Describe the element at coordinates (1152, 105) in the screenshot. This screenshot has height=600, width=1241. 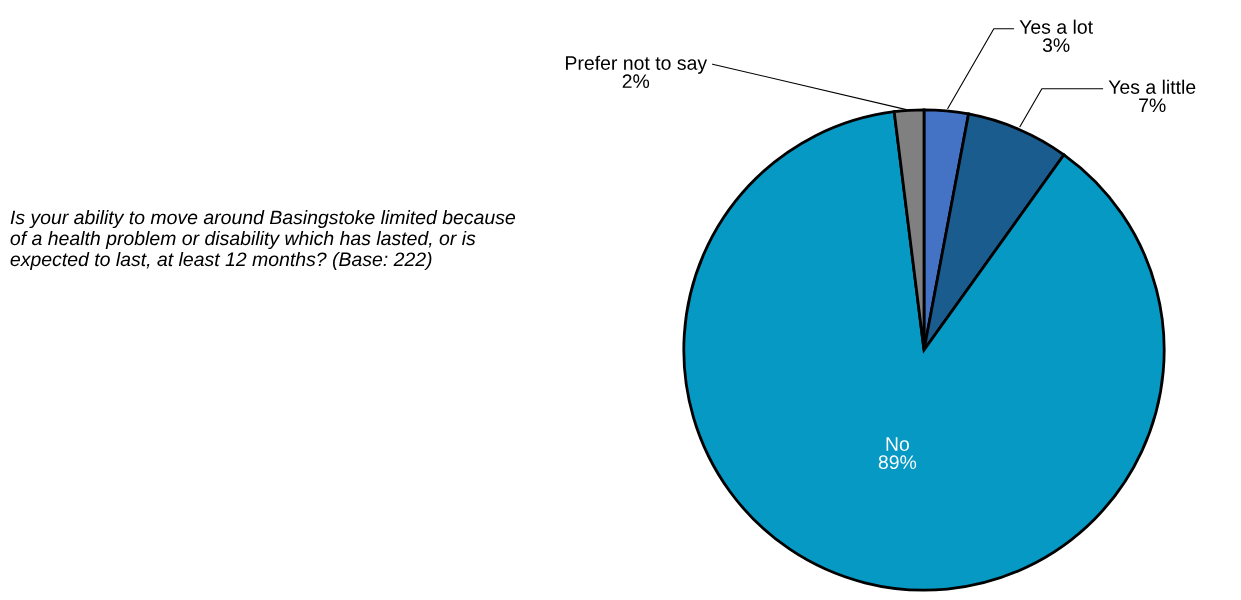
I see `data-label: 7%` at that location.